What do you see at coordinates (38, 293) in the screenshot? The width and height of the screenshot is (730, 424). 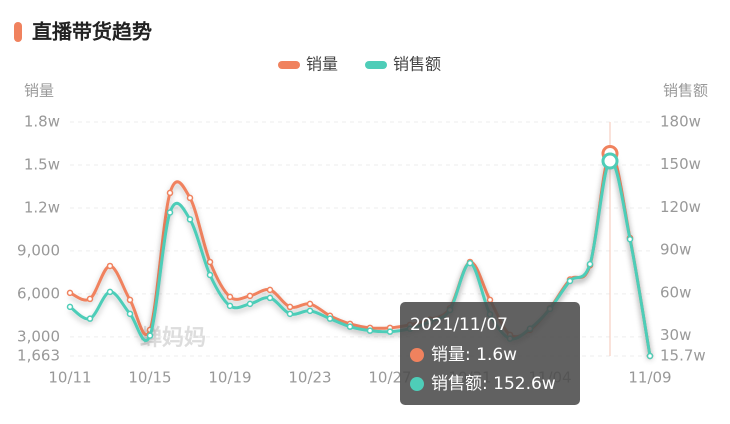 I see `y-tick-label: 6,000` at bounding box center [38, 293].